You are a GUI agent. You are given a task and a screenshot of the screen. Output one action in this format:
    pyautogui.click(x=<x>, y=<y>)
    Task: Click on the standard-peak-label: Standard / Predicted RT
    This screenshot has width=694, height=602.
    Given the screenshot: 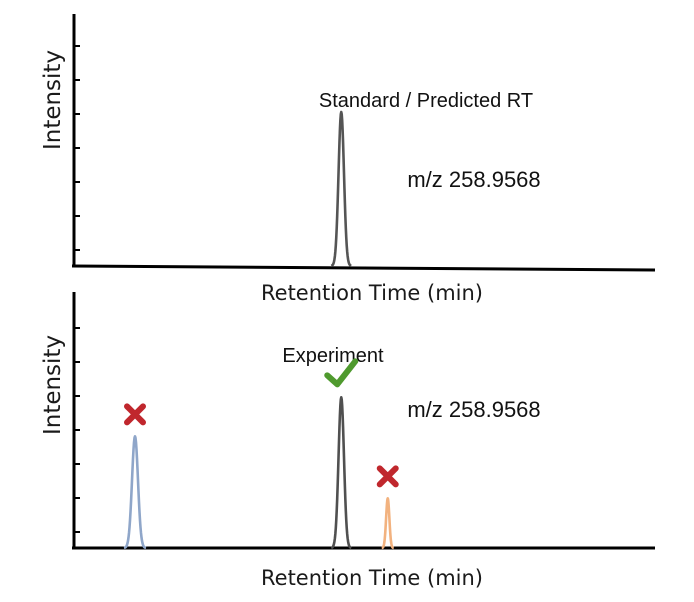 What is the action you would take?
    pyautogui.click(x=426, y=101)
    